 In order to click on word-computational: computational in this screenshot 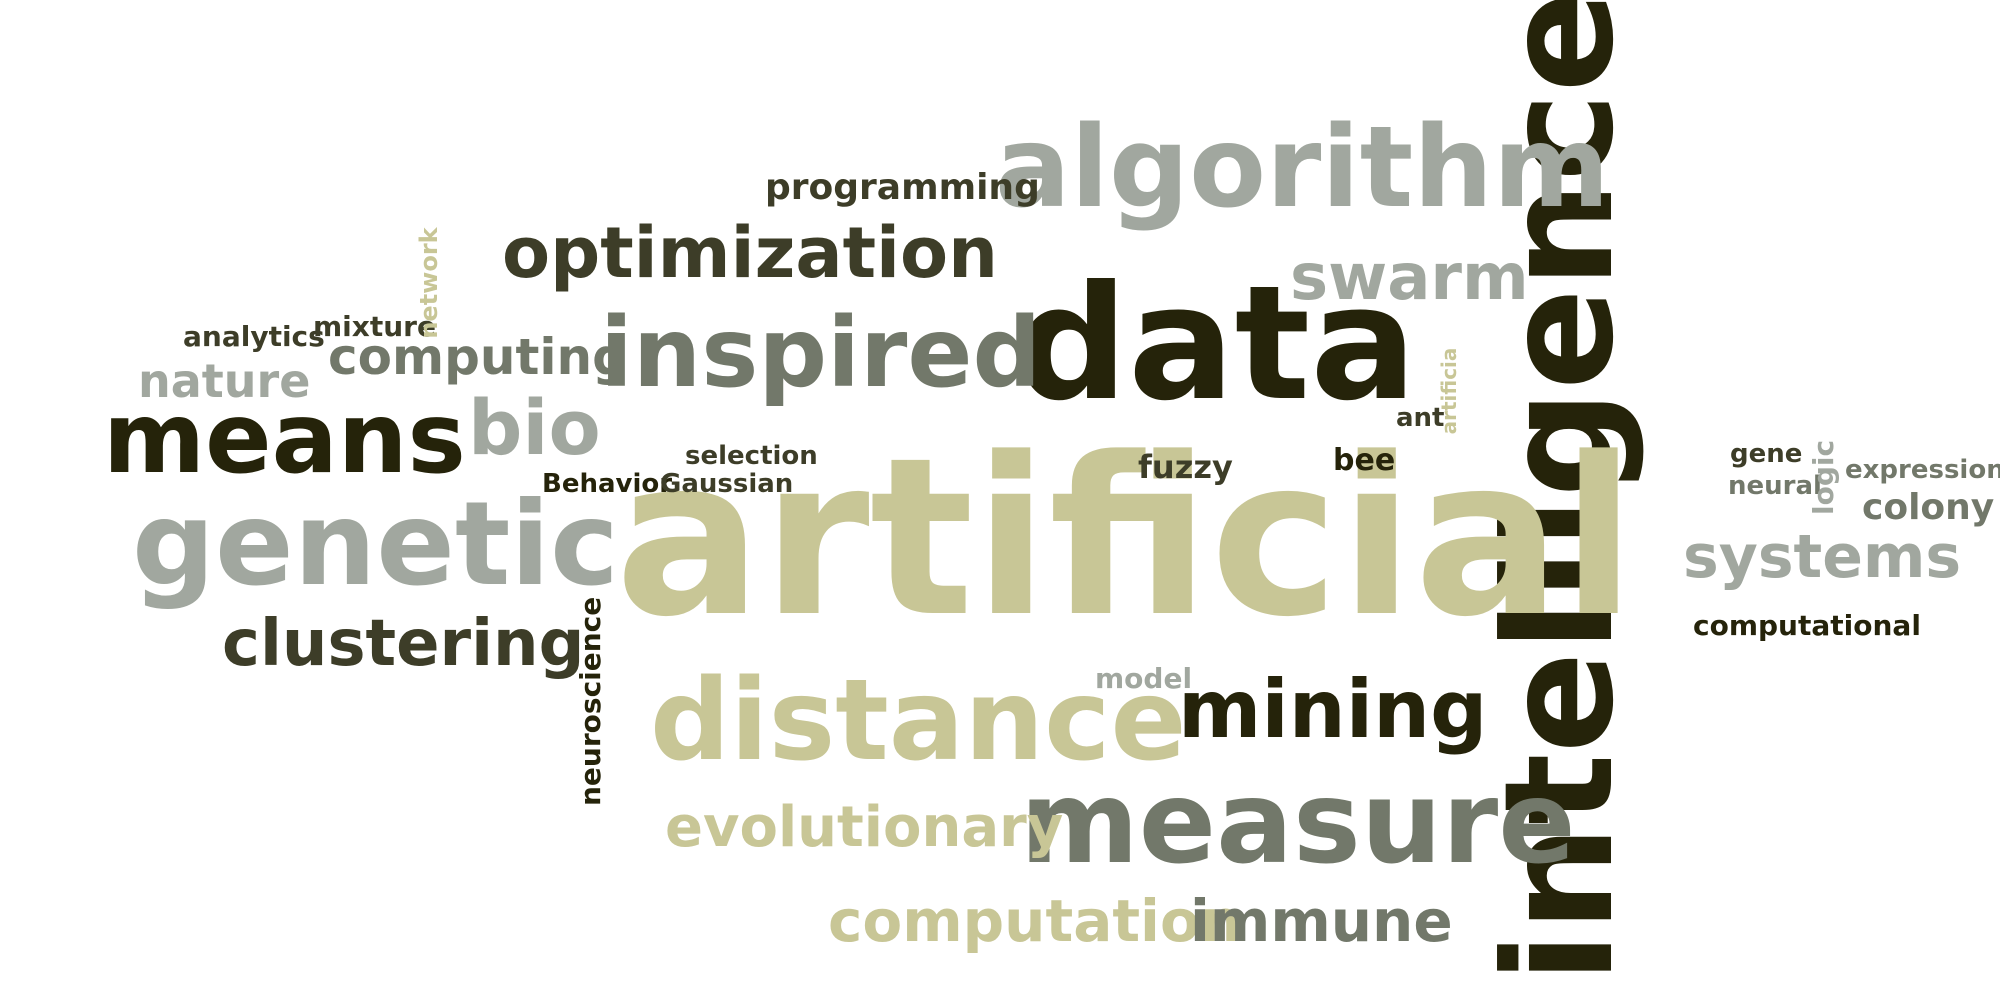, I will do `click(1807, 625)`.